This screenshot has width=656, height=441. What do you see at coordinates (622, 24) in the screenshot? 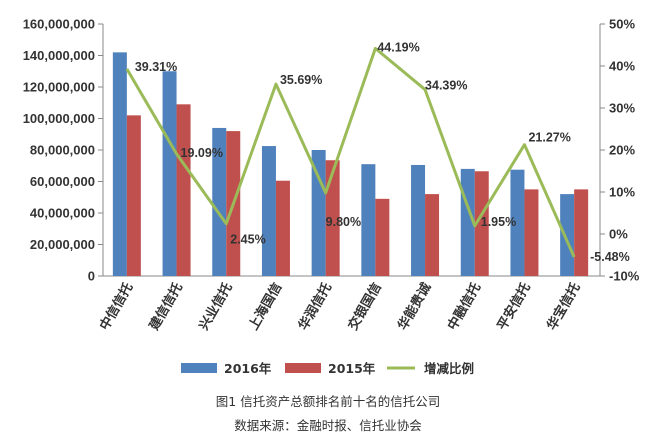
I see `right-tick-label: 50%` at bounding box center [622, 24].